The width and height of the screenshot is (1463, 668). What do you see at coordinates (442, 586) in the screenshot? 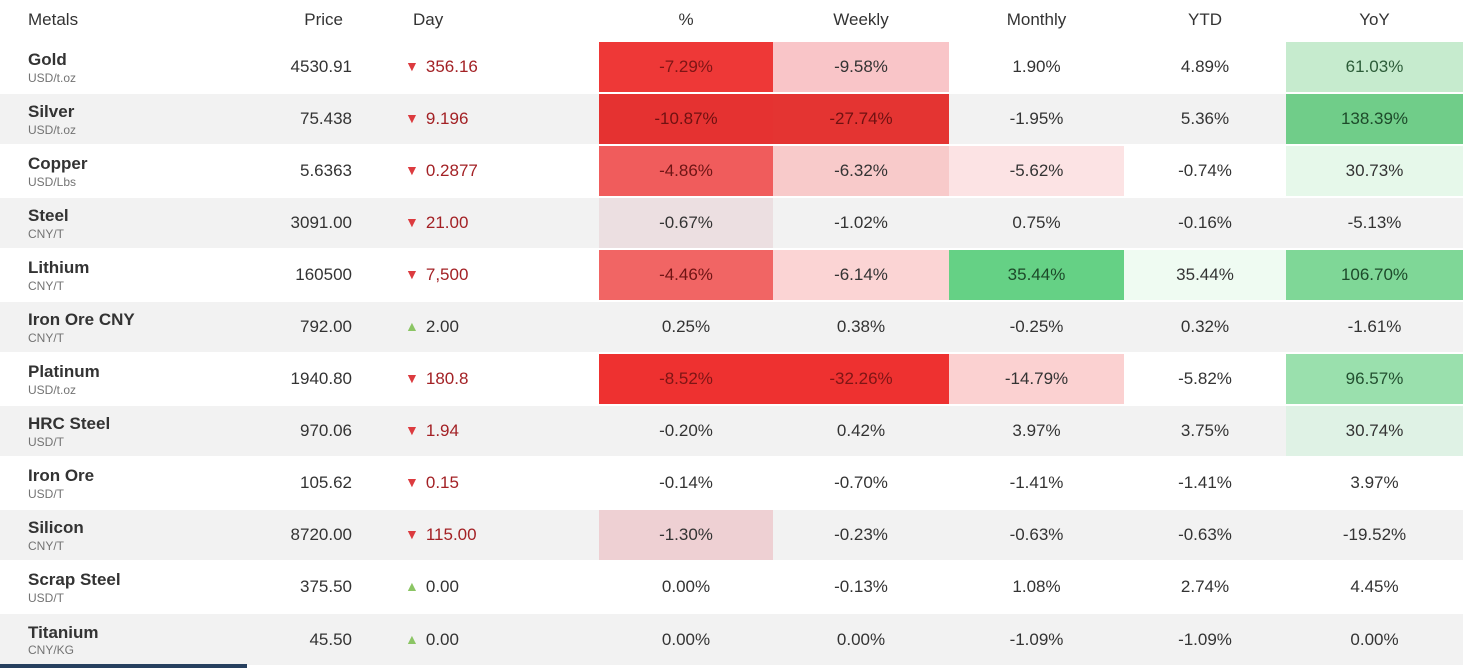
I see `day-change-value: 0.00` at bounding box center [442, 586].